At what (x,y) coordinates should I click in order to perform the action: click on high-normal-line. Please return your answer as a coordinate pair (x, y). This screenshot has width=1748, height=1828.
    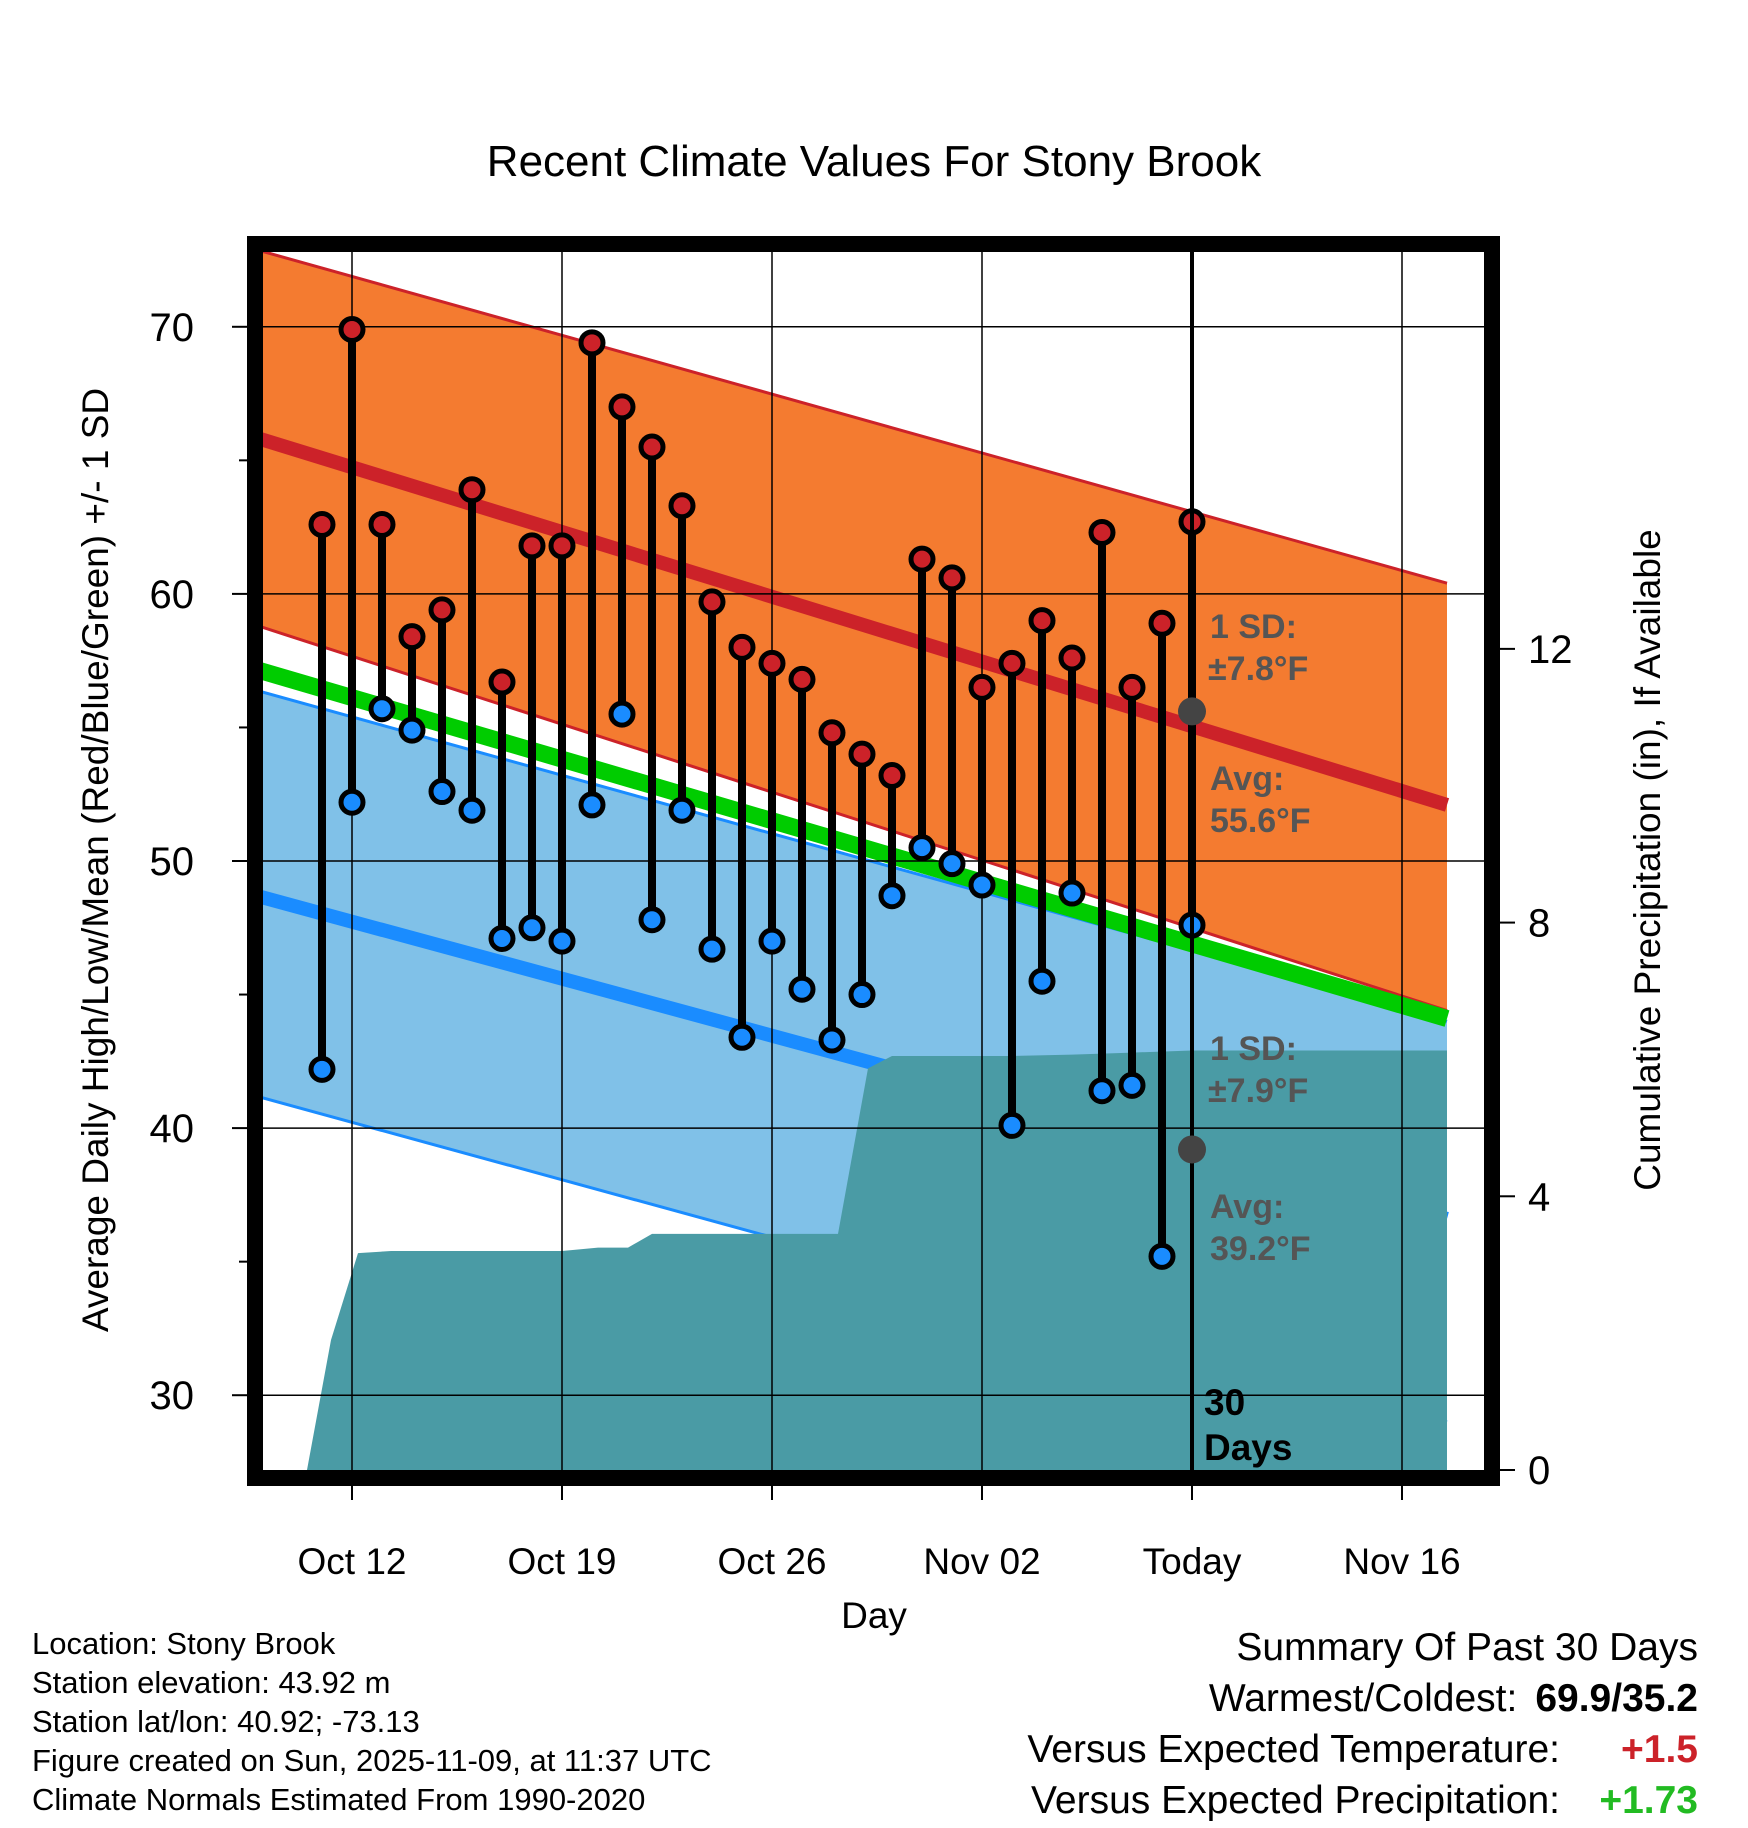
    Looking at the image, I should click on (856, 622).